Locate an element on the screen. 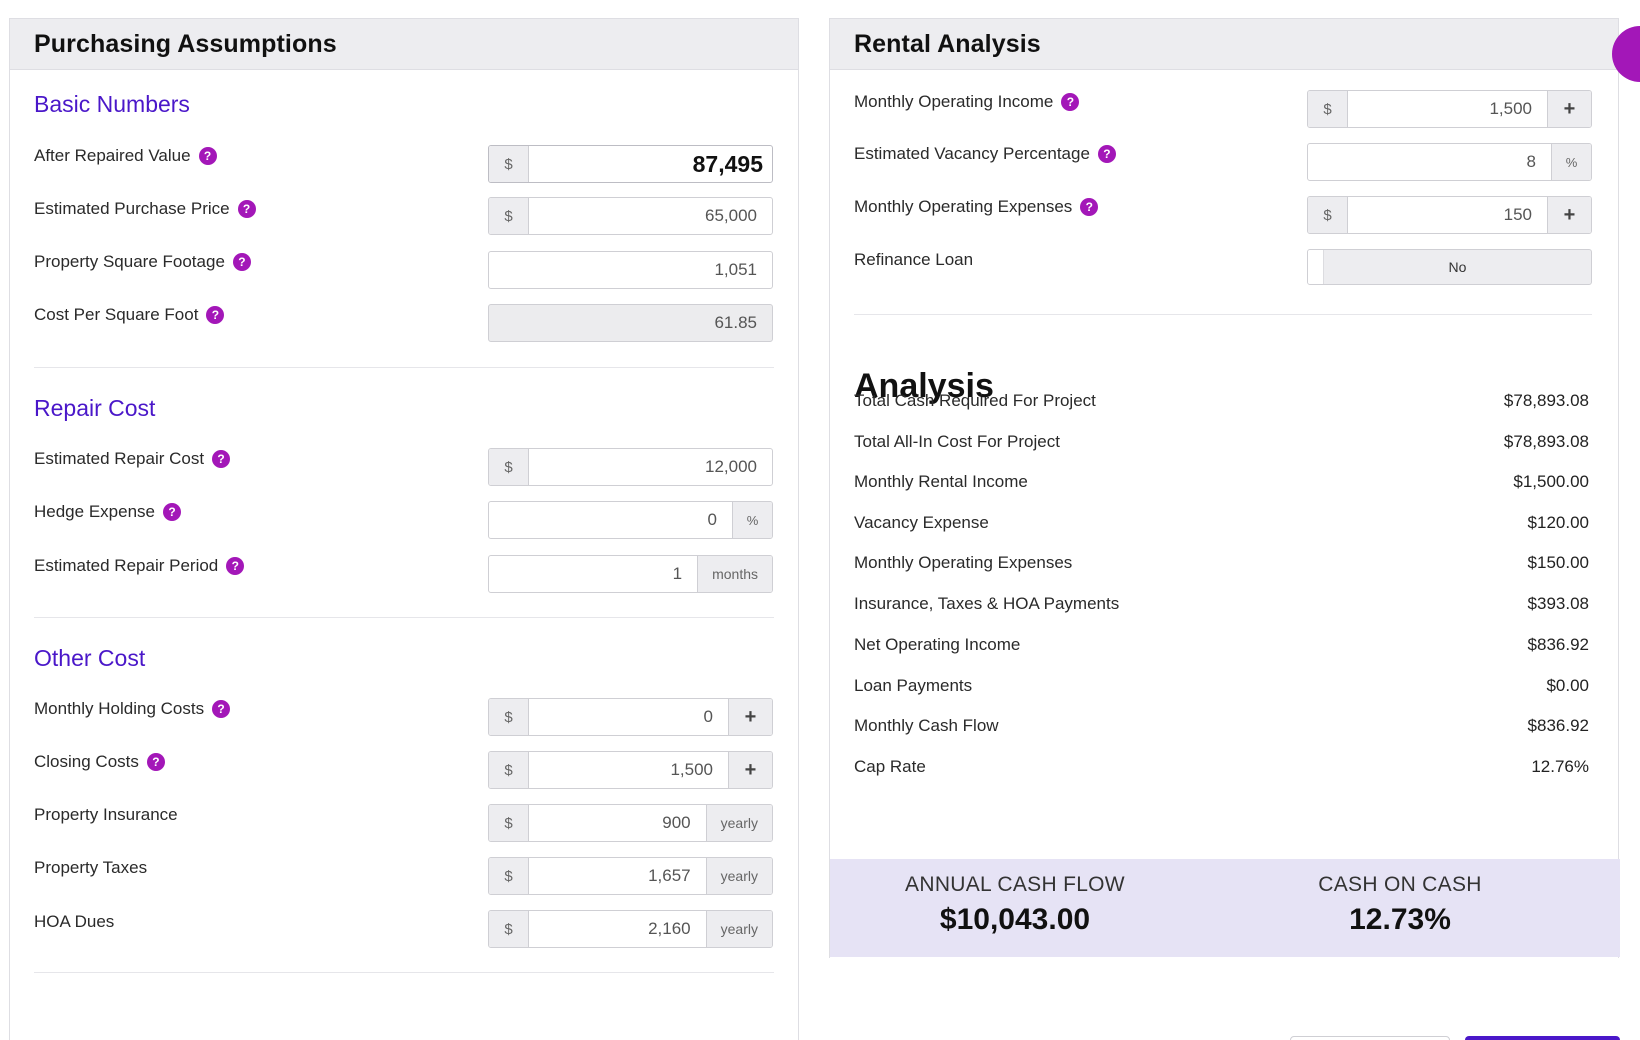  cost-per-sqft-label: Cost Per Square Foot ? is located at coordinates (129, 315).